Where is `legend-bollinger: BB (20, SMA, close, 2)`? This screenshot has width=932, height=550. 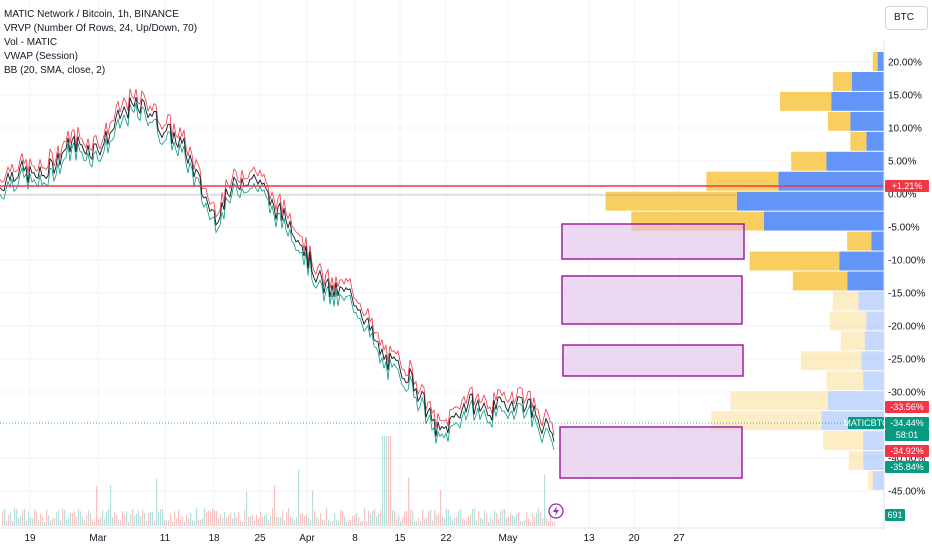 legend-bollinger: BB (20, SMA, close, 2) is located at coordinates (55, 70).